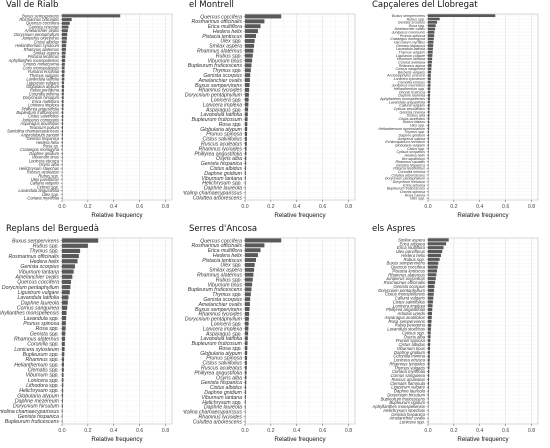 The image size is (550, 448). What do you see at coordinates (220, 91) in the screenshot?
I see `category-label: Rhamnus lycioides` at bounding box center [220, 91].